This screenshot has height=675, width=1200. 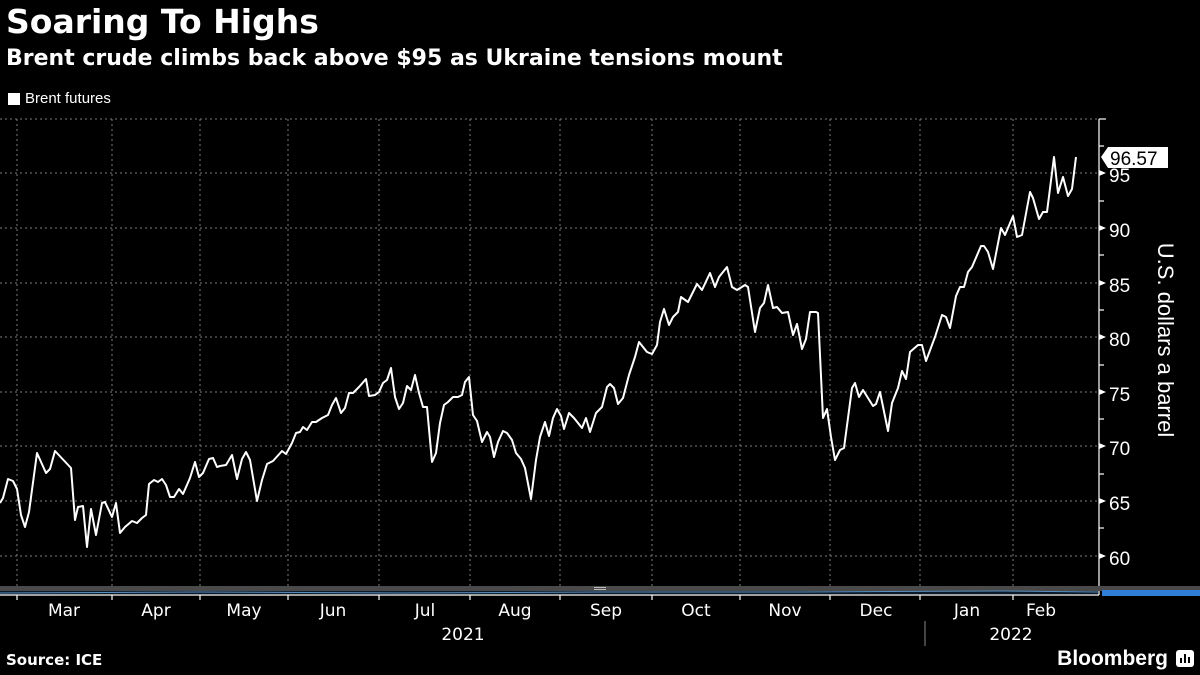 What do you see at coordinates (1119, 559) in the screenshot?
I see `svg-text: 60` at bounding box center [1119, 559].